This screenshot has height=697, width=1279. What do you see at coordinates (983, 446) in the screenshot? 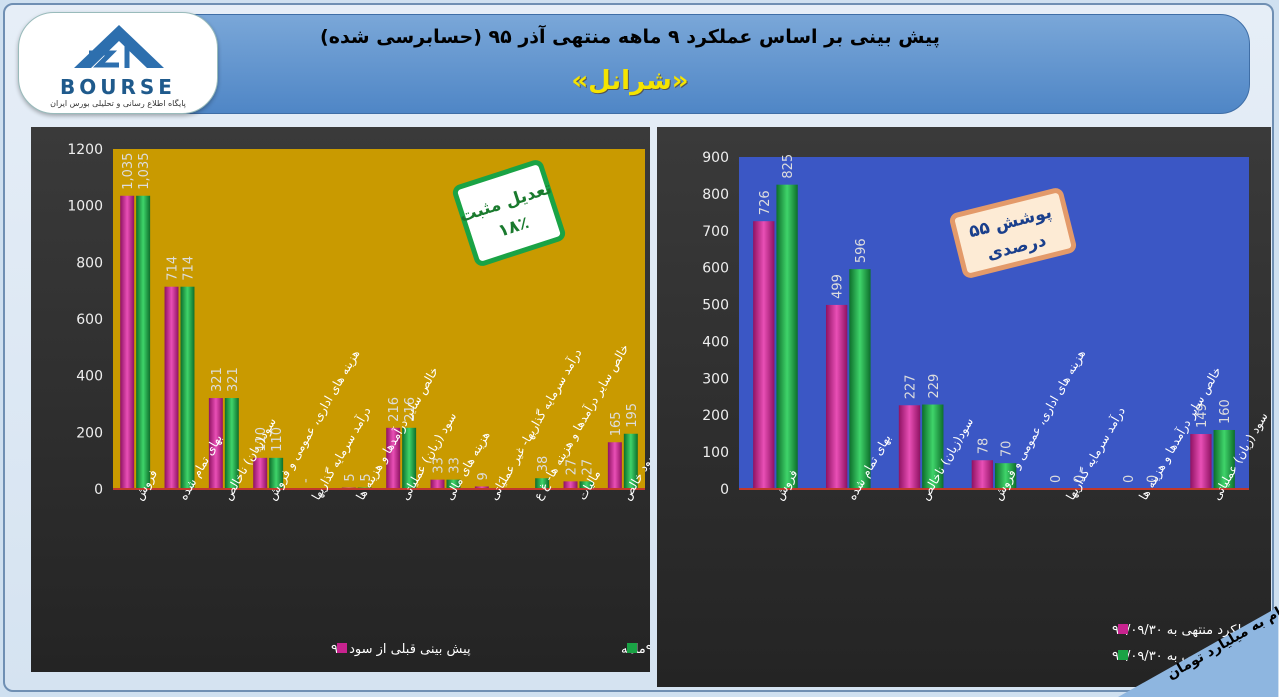
I see `data-label: 78` at bounding box center [983, 446].